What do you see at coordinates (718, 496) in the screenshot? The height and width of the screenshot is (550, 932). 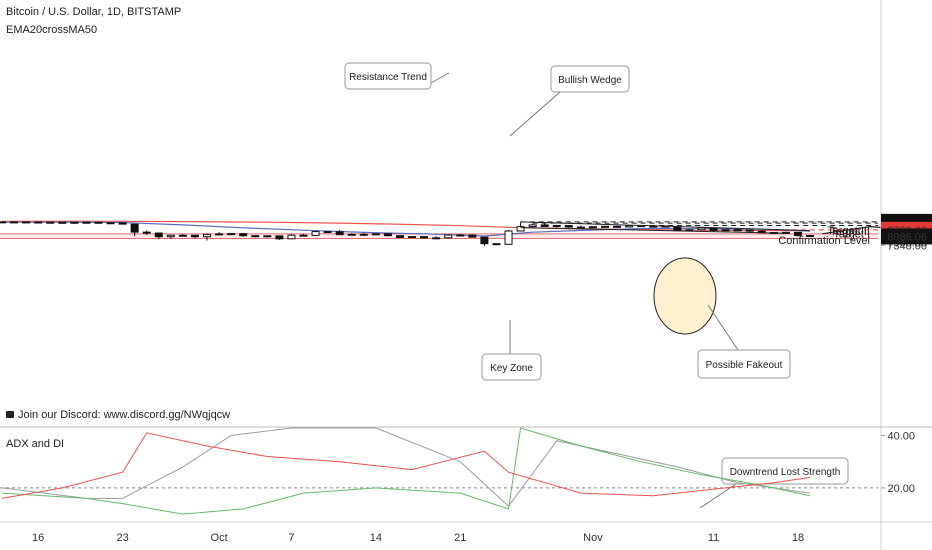 I see `callout-downtrend-pointer` at bounding box center [718, 496].